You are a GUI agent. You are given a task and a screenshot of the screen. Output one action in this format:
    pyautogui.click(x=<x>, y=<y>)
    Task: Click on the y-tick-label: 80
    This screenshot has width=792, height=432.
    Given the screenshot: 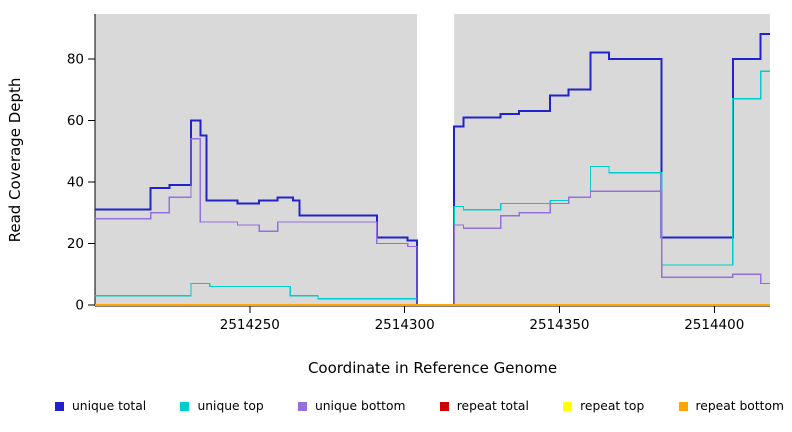 What is the action you would take?
    pyautogui.click(x=75, y=59)
    